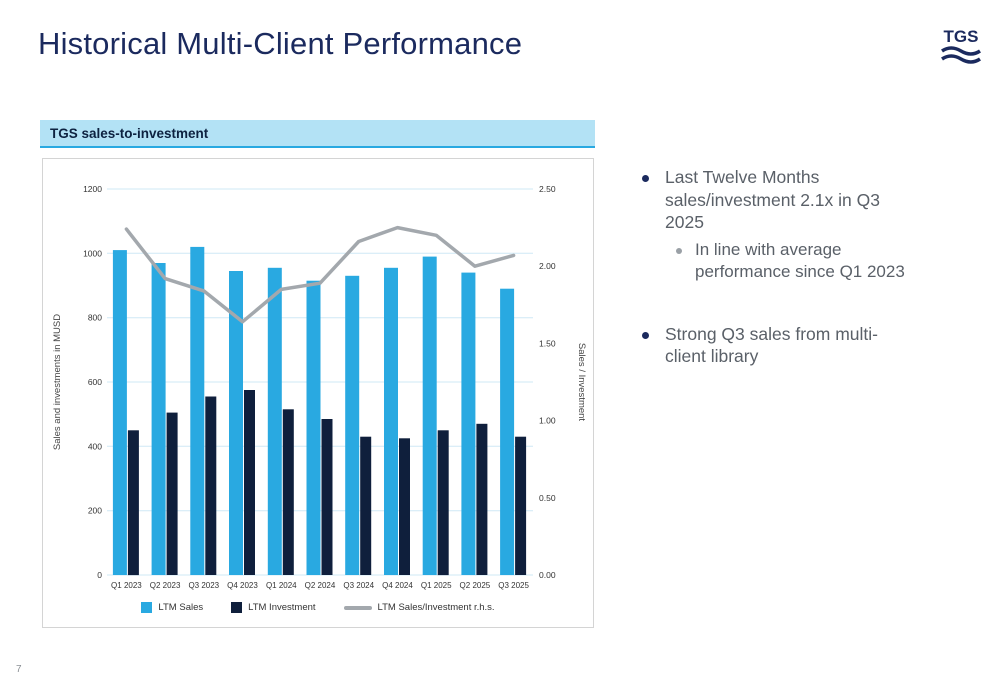 The height and width of the screenshot is (685, 1000). What do you see at coordinates (95, 446) in the screenshot?
I see `left-axis-tick-label: 400` at bounding box center [95, 446].